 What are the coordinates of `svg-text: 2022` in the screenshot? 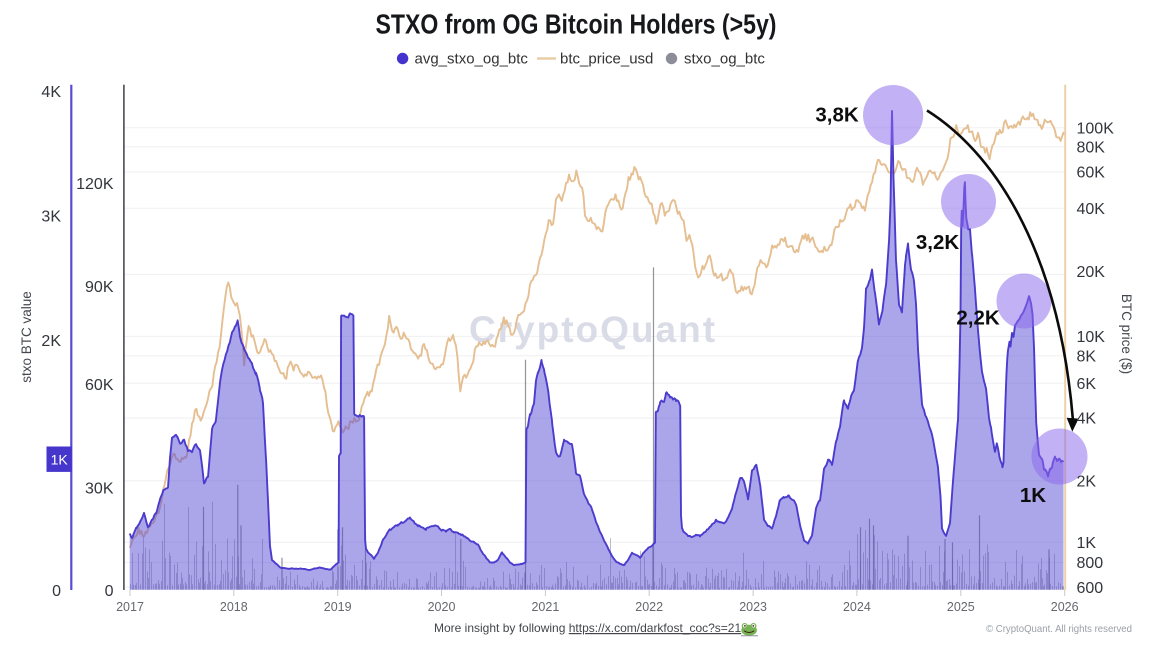 It's located at (649, 607).